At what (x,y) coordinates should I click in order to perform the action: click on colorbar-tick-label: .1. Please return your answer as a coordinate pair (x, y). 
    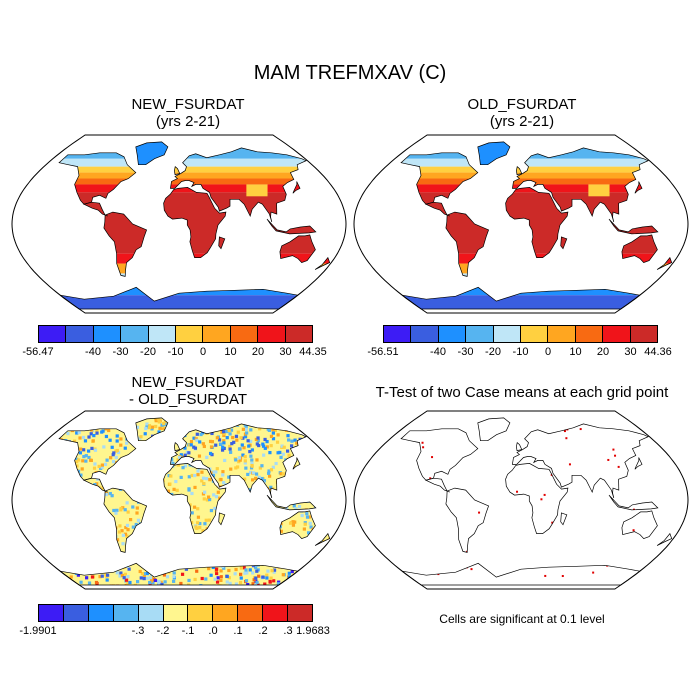
    Looking at the image, I should click on (238, 631).